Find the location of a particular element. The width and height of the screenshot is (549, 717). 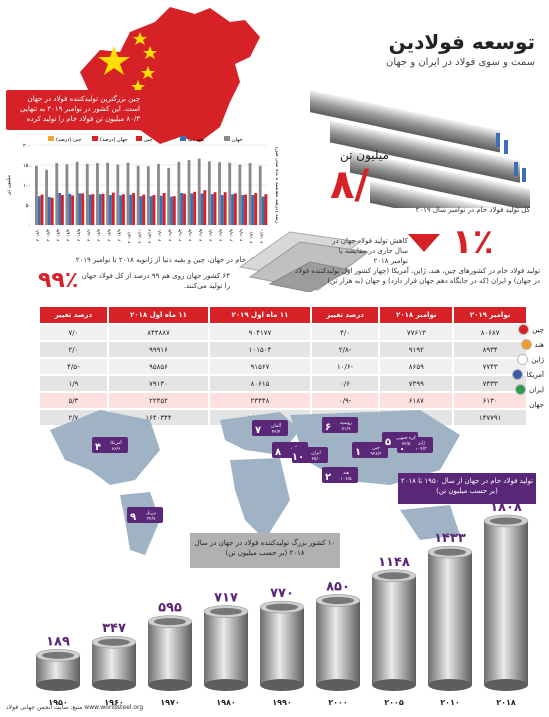

table-cell: ۸۰۶۸۷ is located at coordinates (490, 332).